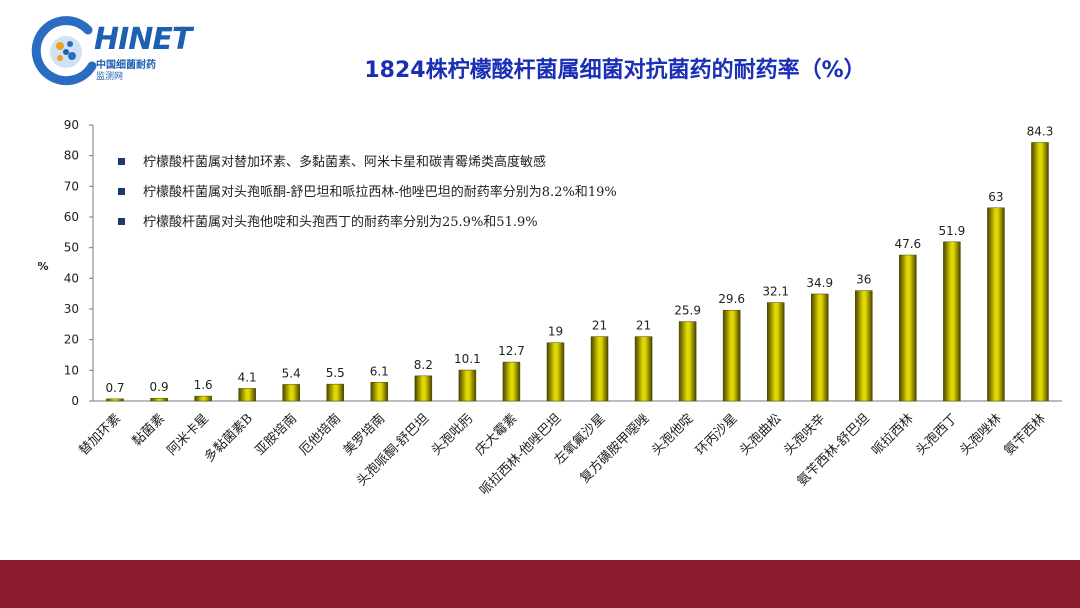 The image size is (1080, 608). Describe the element at coordinates (672, 434) in the screenshot. I see `x-tick-label: 头孢他啶` at that location.